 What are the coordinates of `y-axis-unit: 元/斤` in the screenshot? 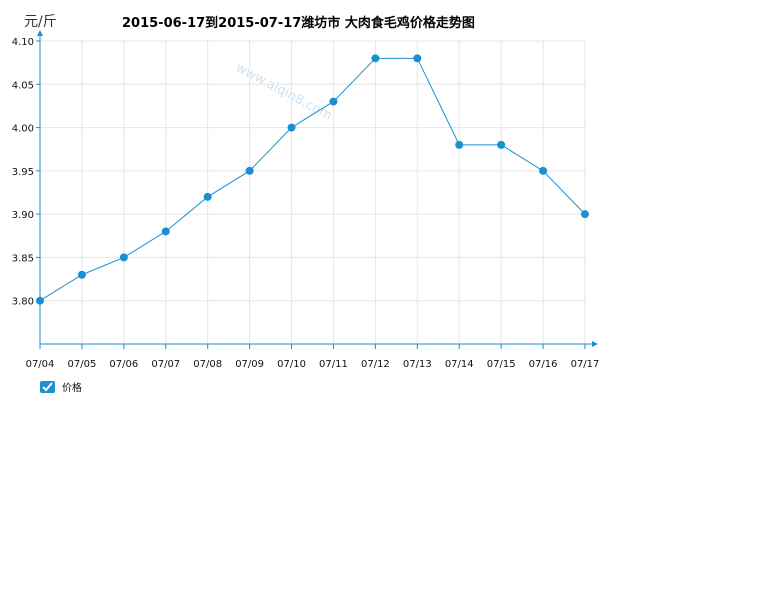 It's located at (40, 22).